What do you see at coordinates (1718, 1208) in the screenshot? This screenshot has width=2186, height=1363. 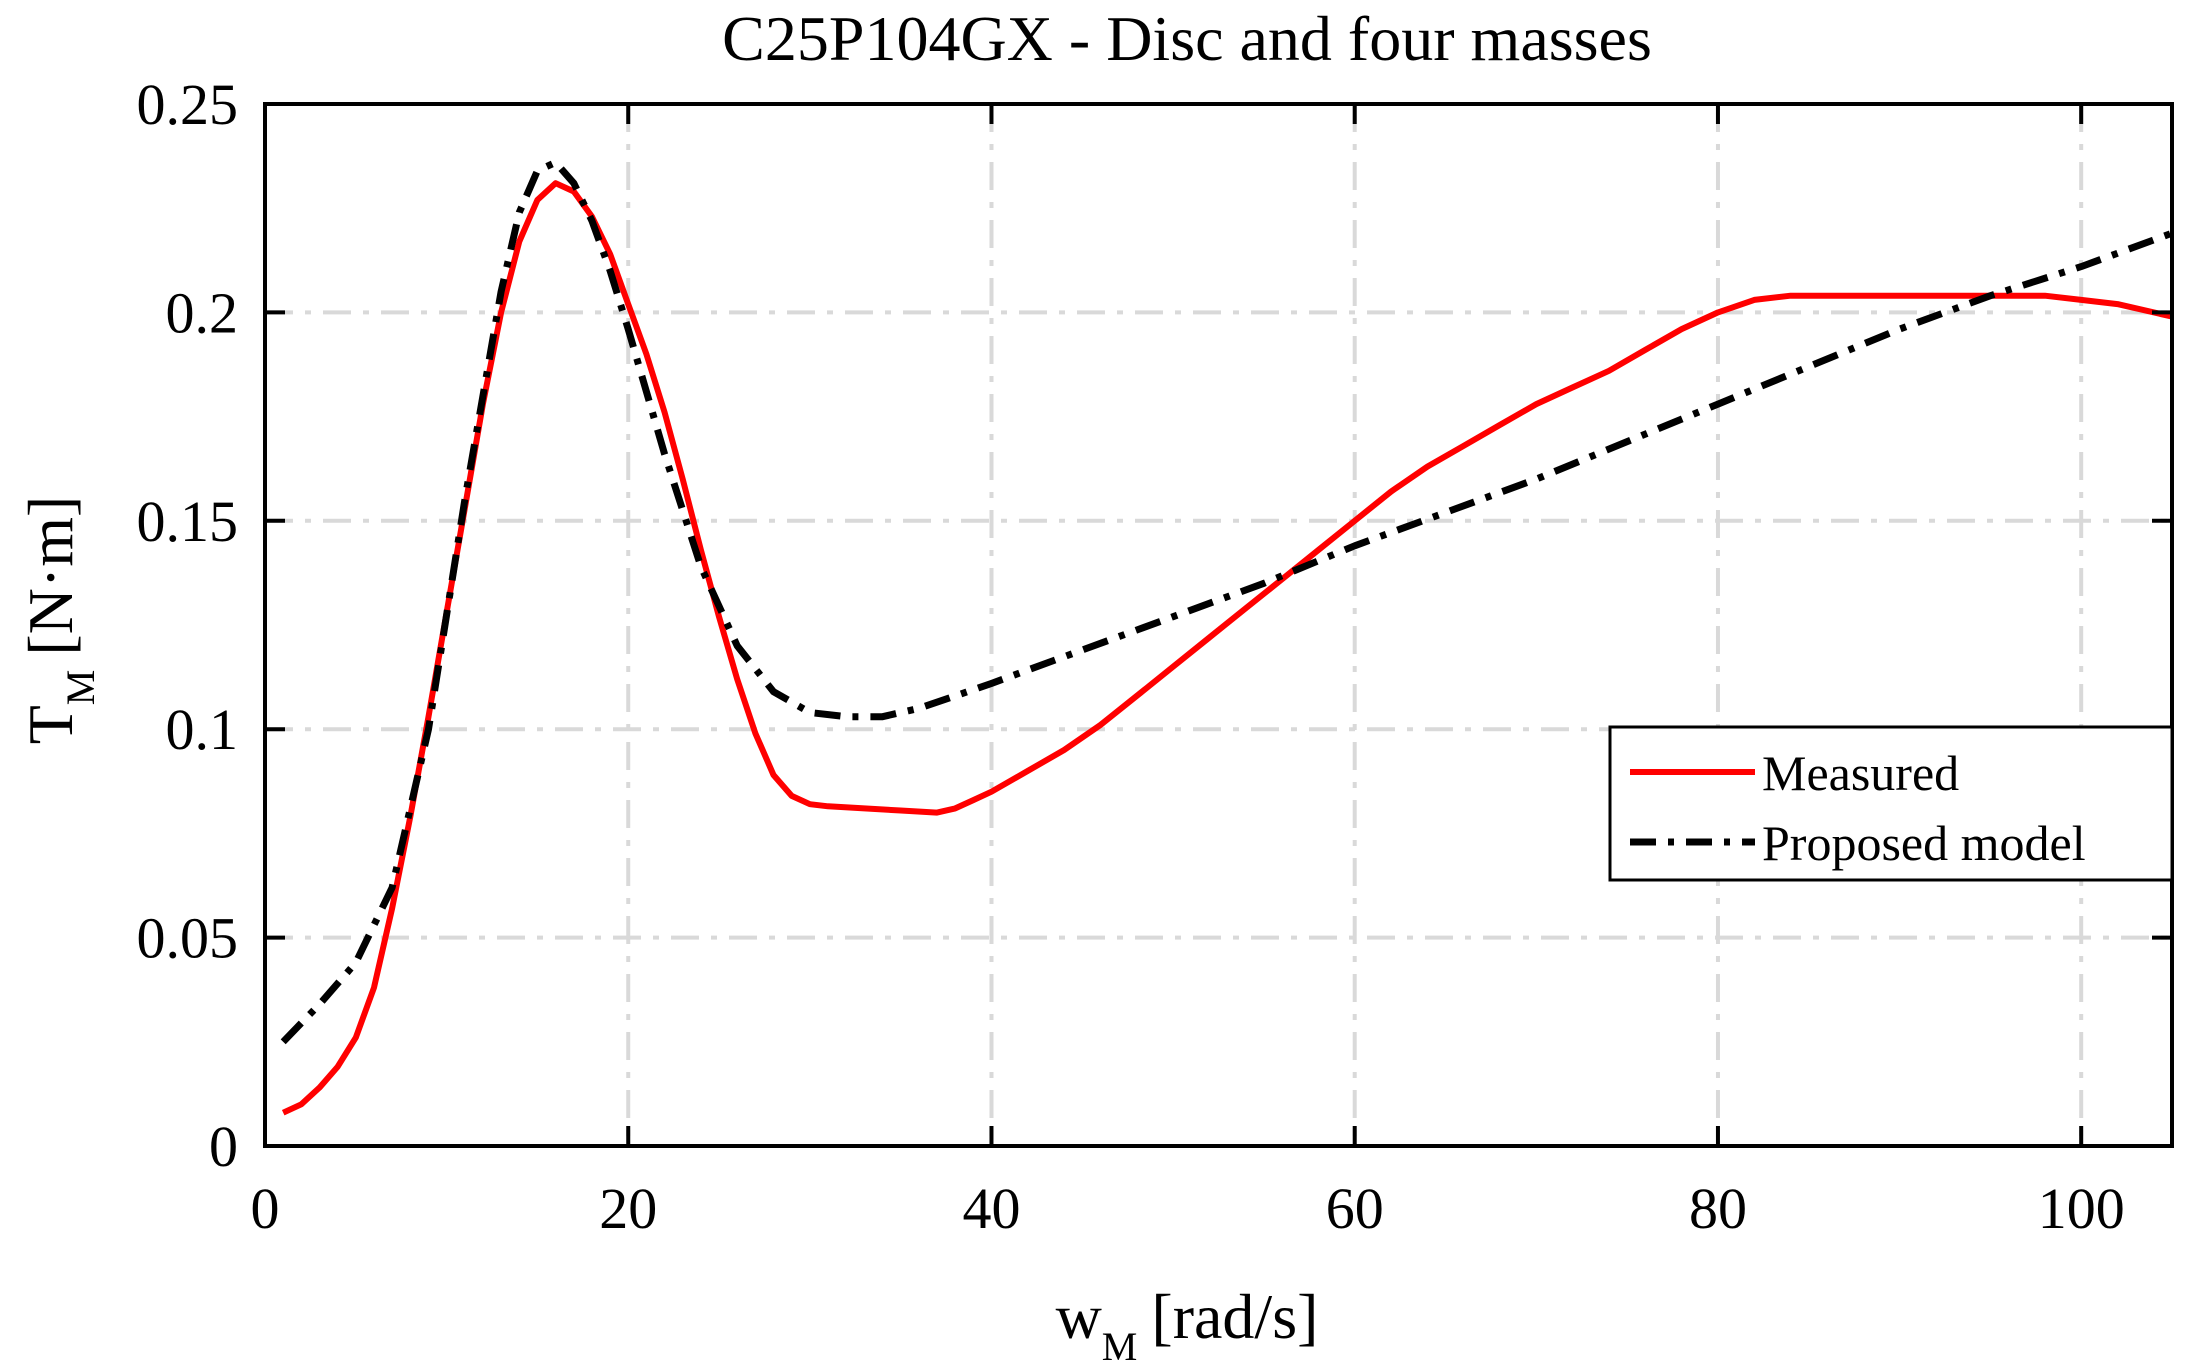 I see `x-tick-label: 80` at bounding box center [1718, 1208].